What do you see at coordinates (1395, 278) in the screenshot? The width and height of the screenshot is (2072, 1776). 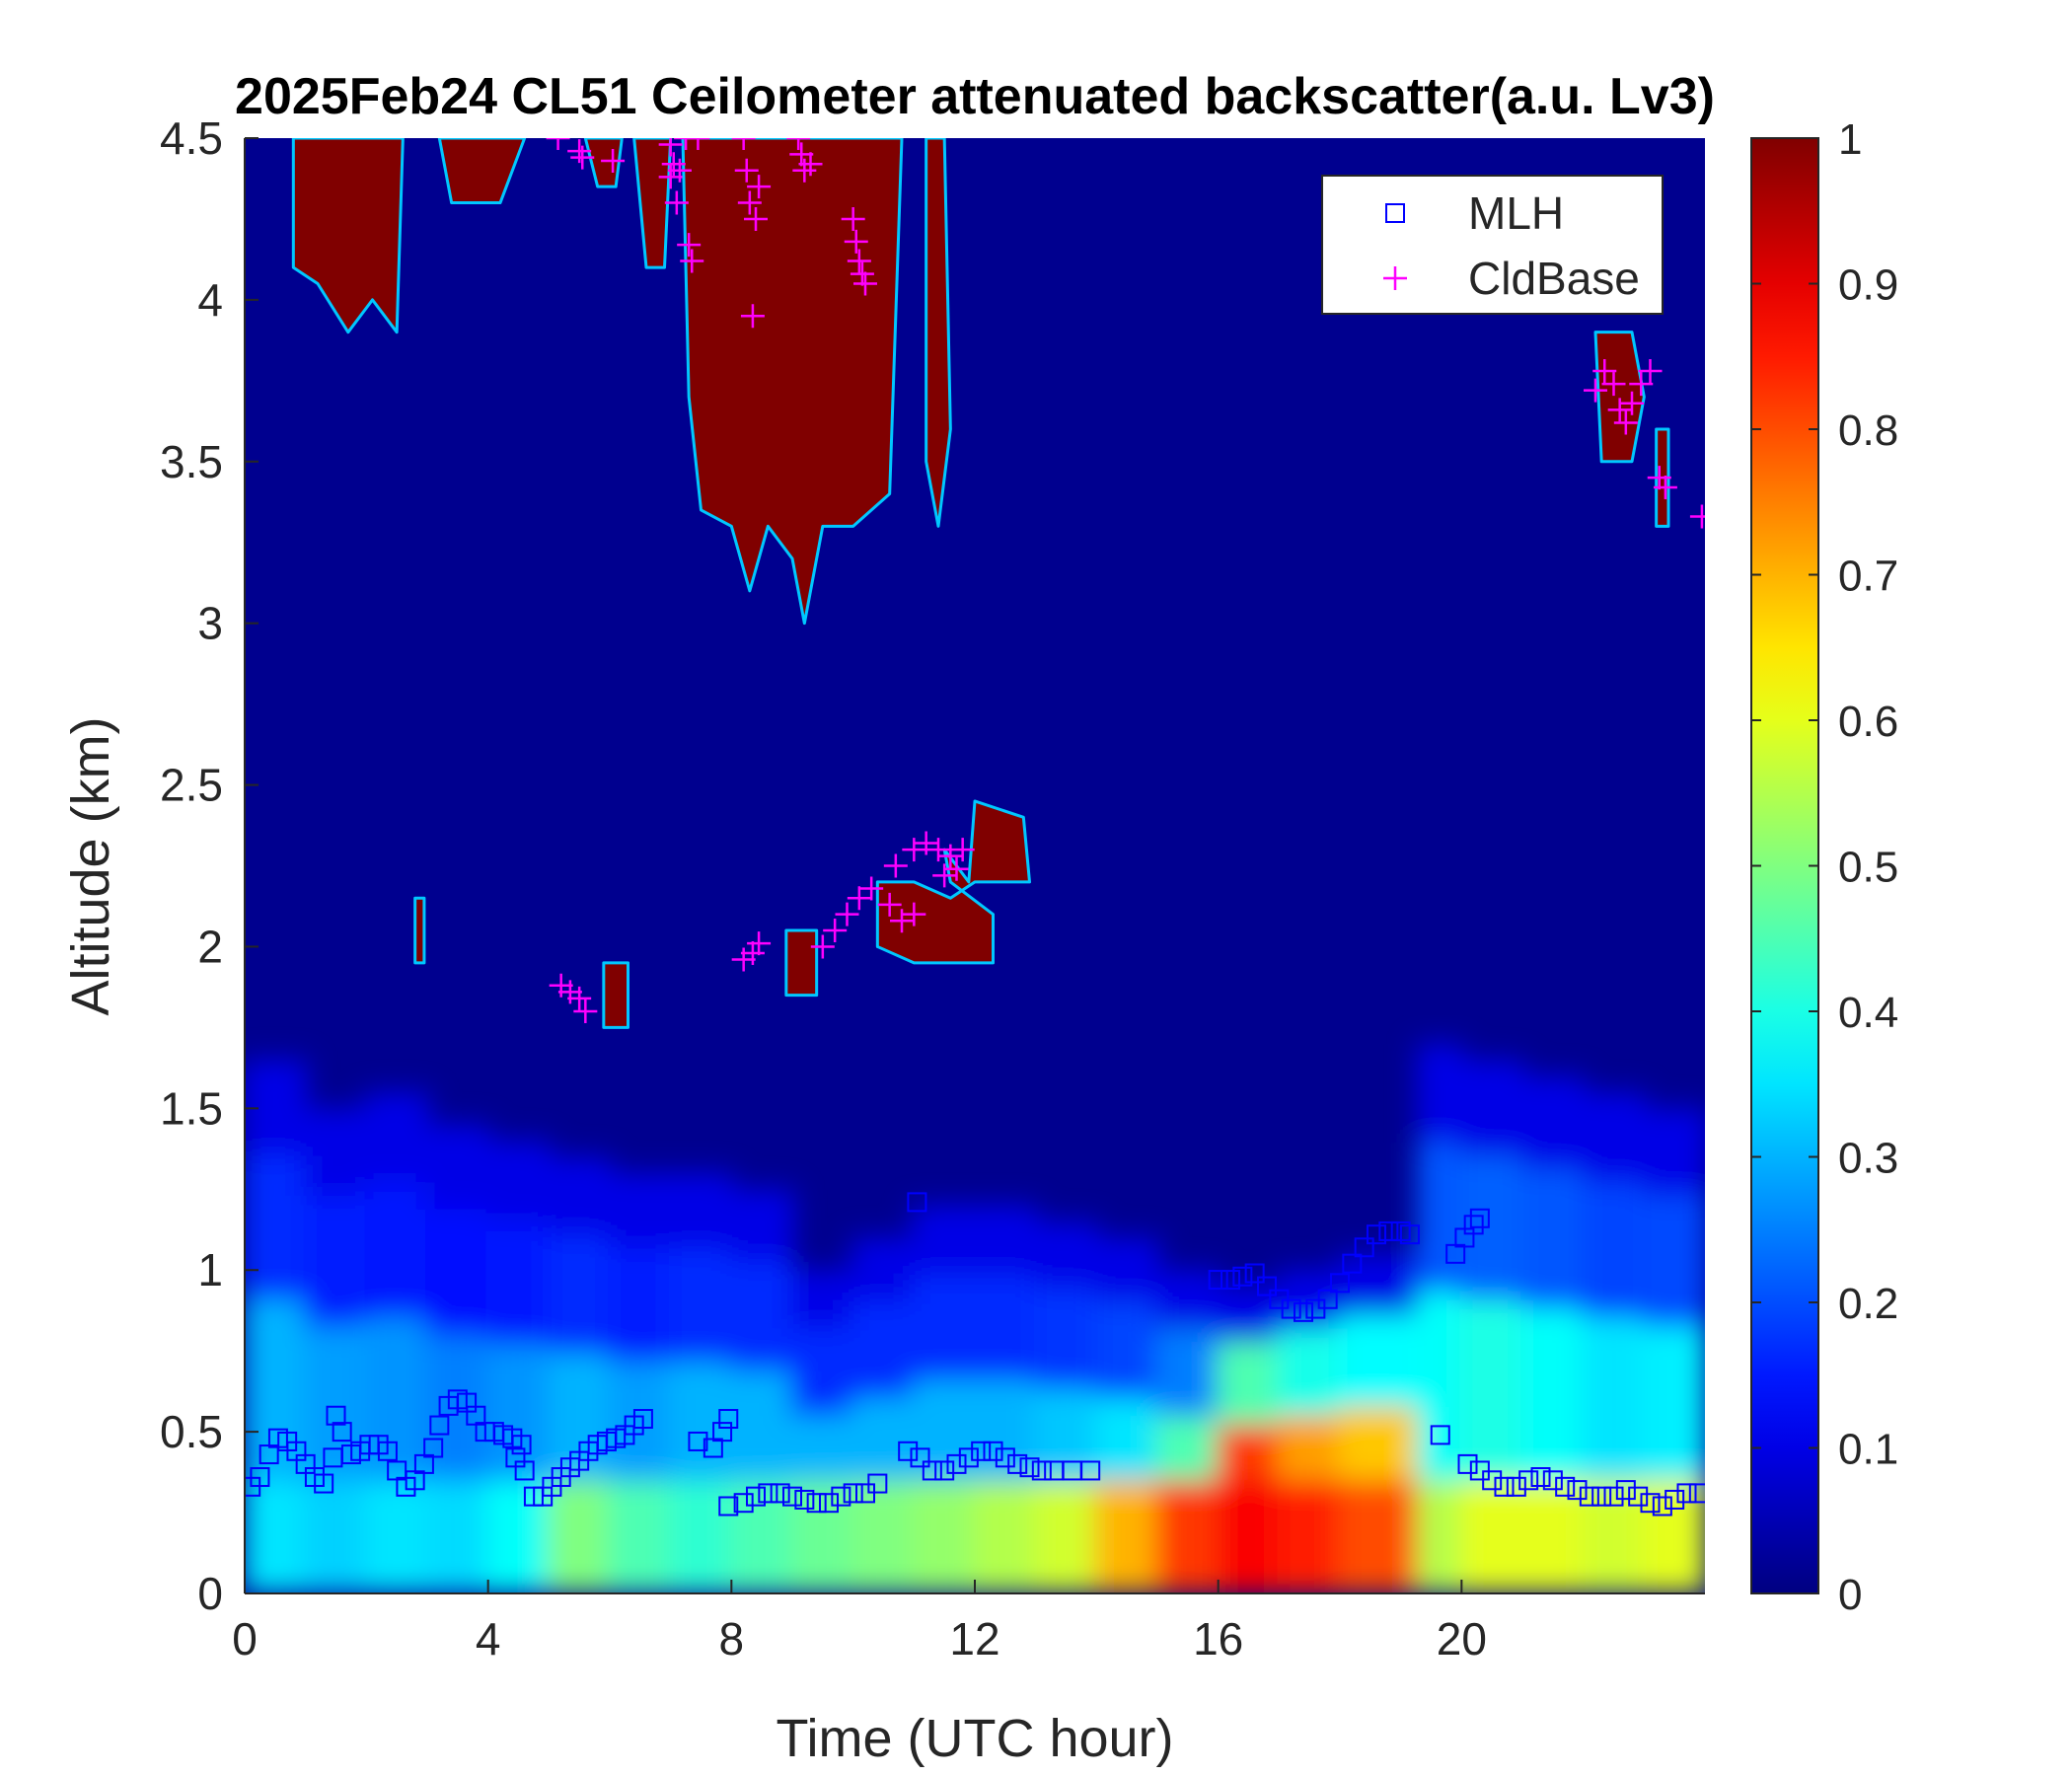 I see `legend-cldbase-marker` at bounding box center [1395, 278].